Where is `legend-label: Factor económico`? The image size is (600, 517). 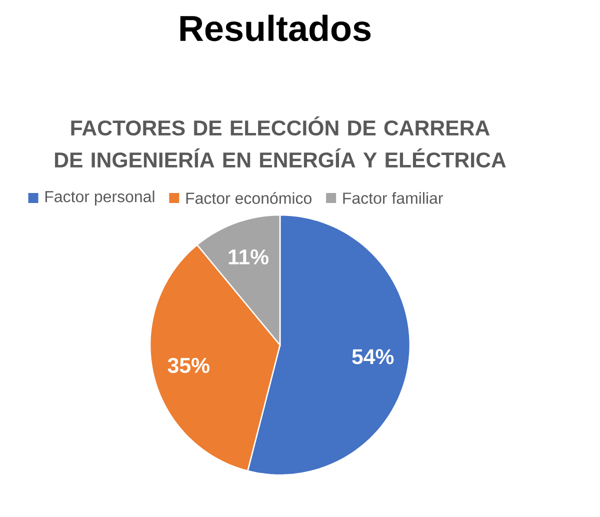 legend-label: Factor económico is located at coordinates (249, 198).